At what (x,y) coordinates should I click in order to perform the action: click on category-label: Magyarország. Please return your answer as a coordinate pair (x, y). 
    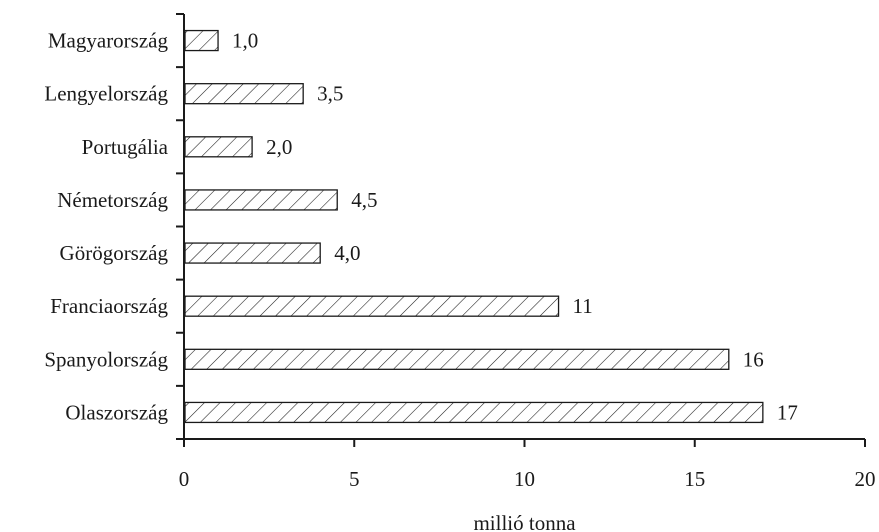
    Looking at the image, I should click on (108, 41).